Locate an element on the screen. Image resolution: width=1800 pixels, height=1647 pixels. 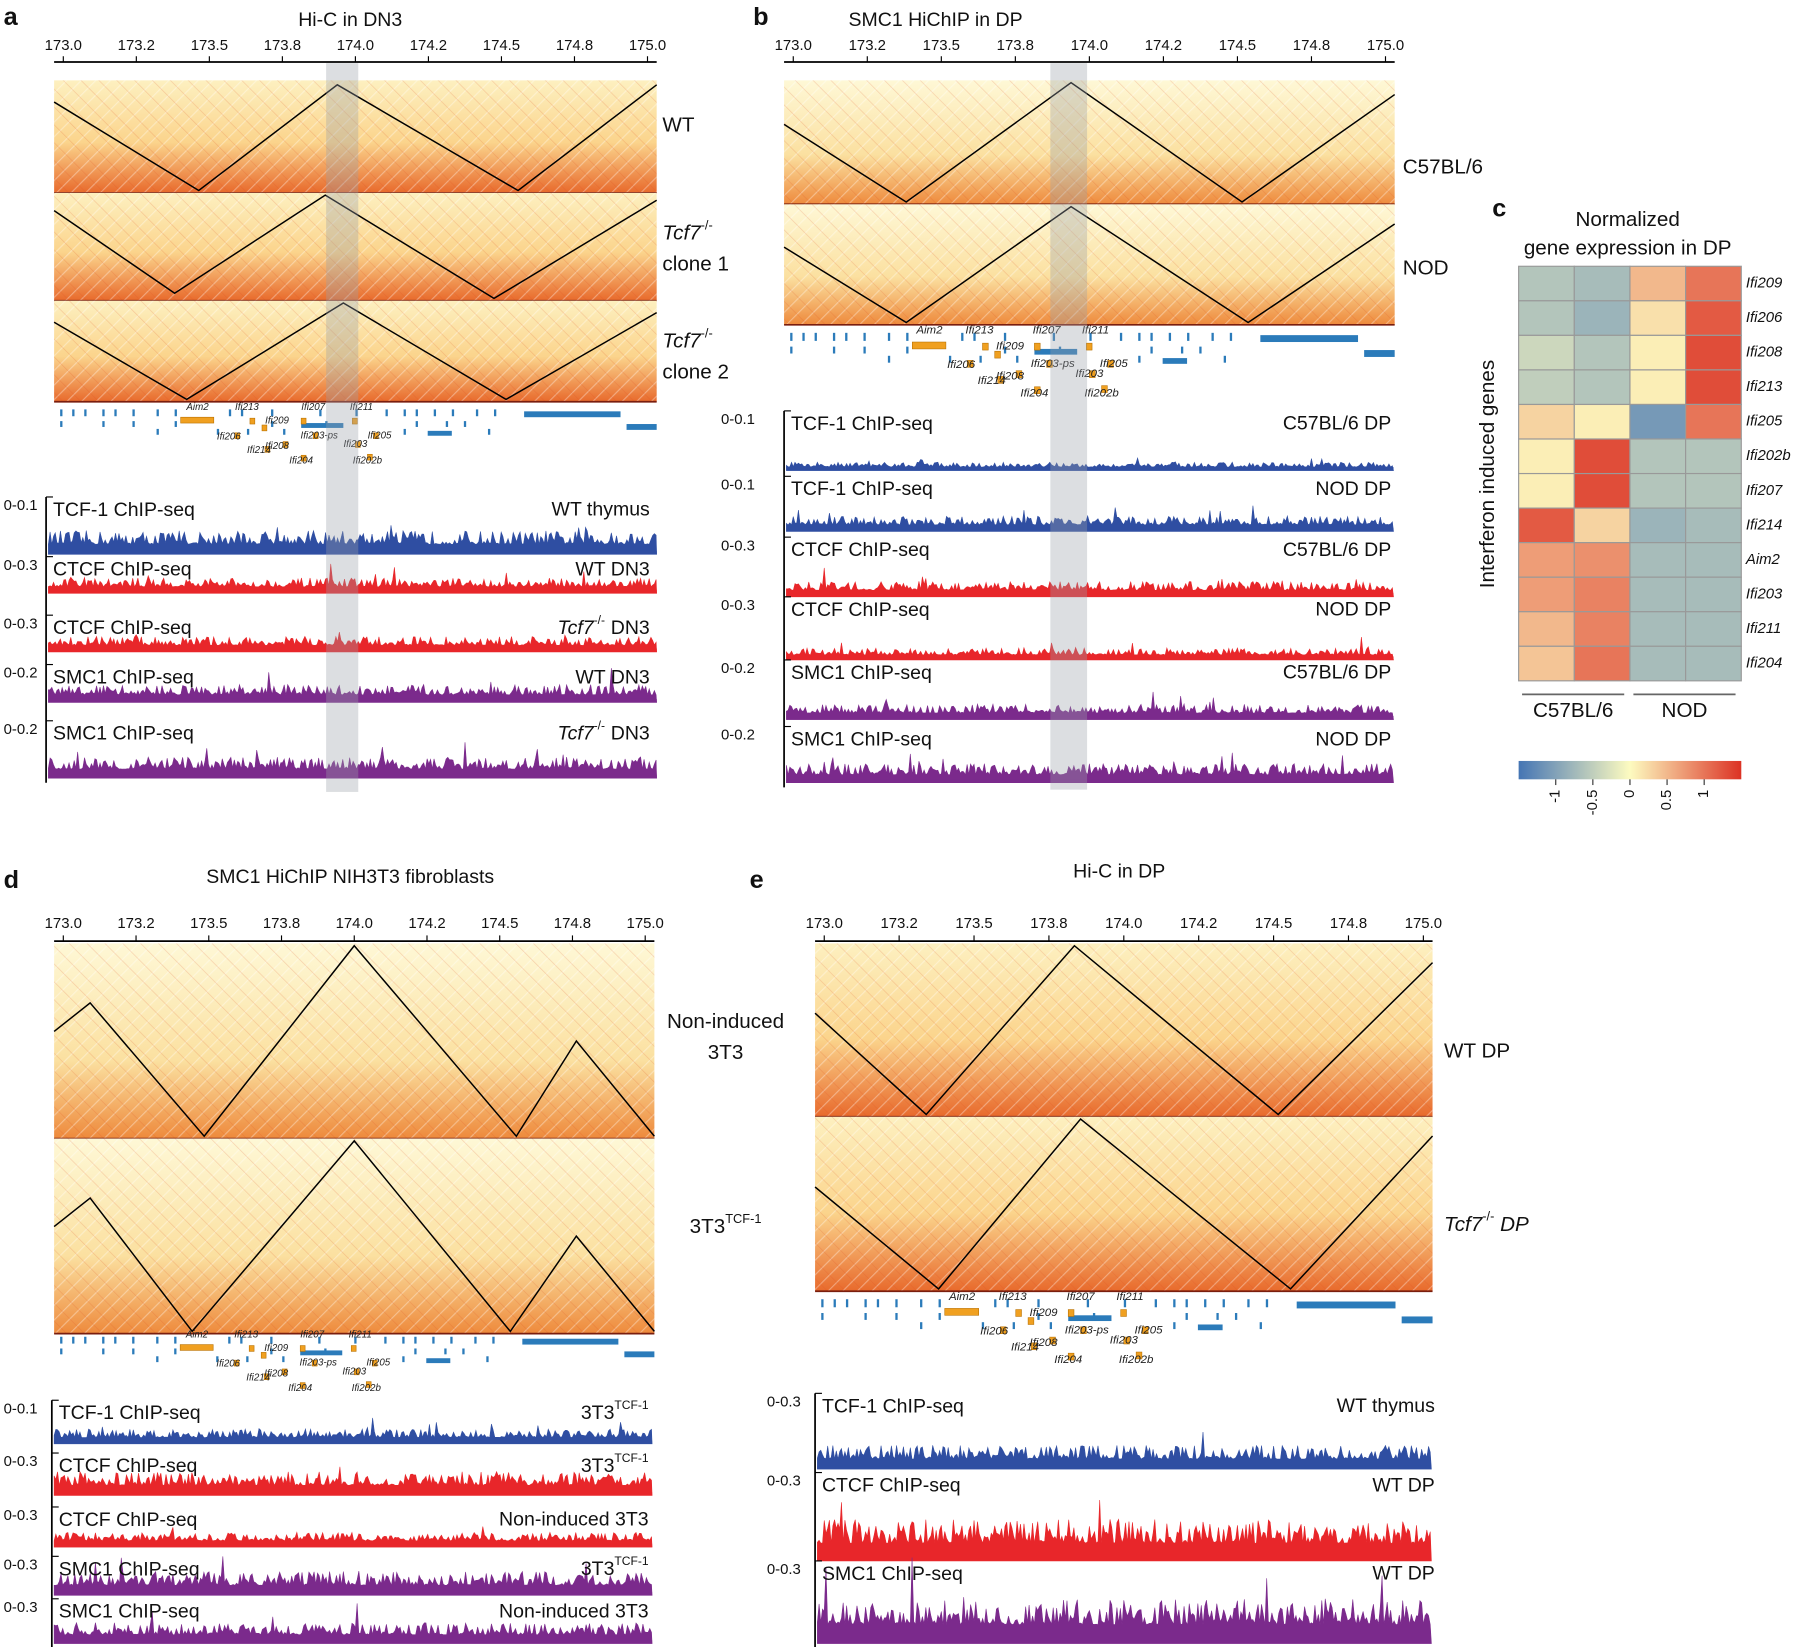
track-sample: WT thymus is located at coordinates (1386, 1406).